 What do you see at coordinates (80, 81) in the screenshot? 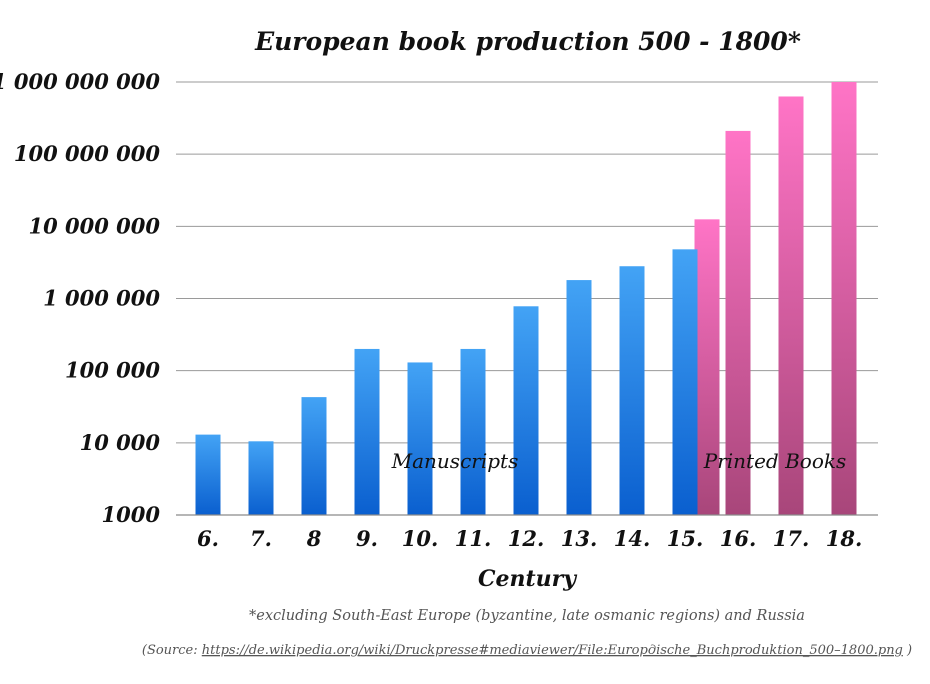
I see `y-tick-label: 1 000 000 000` at bounding box center [80, 81].